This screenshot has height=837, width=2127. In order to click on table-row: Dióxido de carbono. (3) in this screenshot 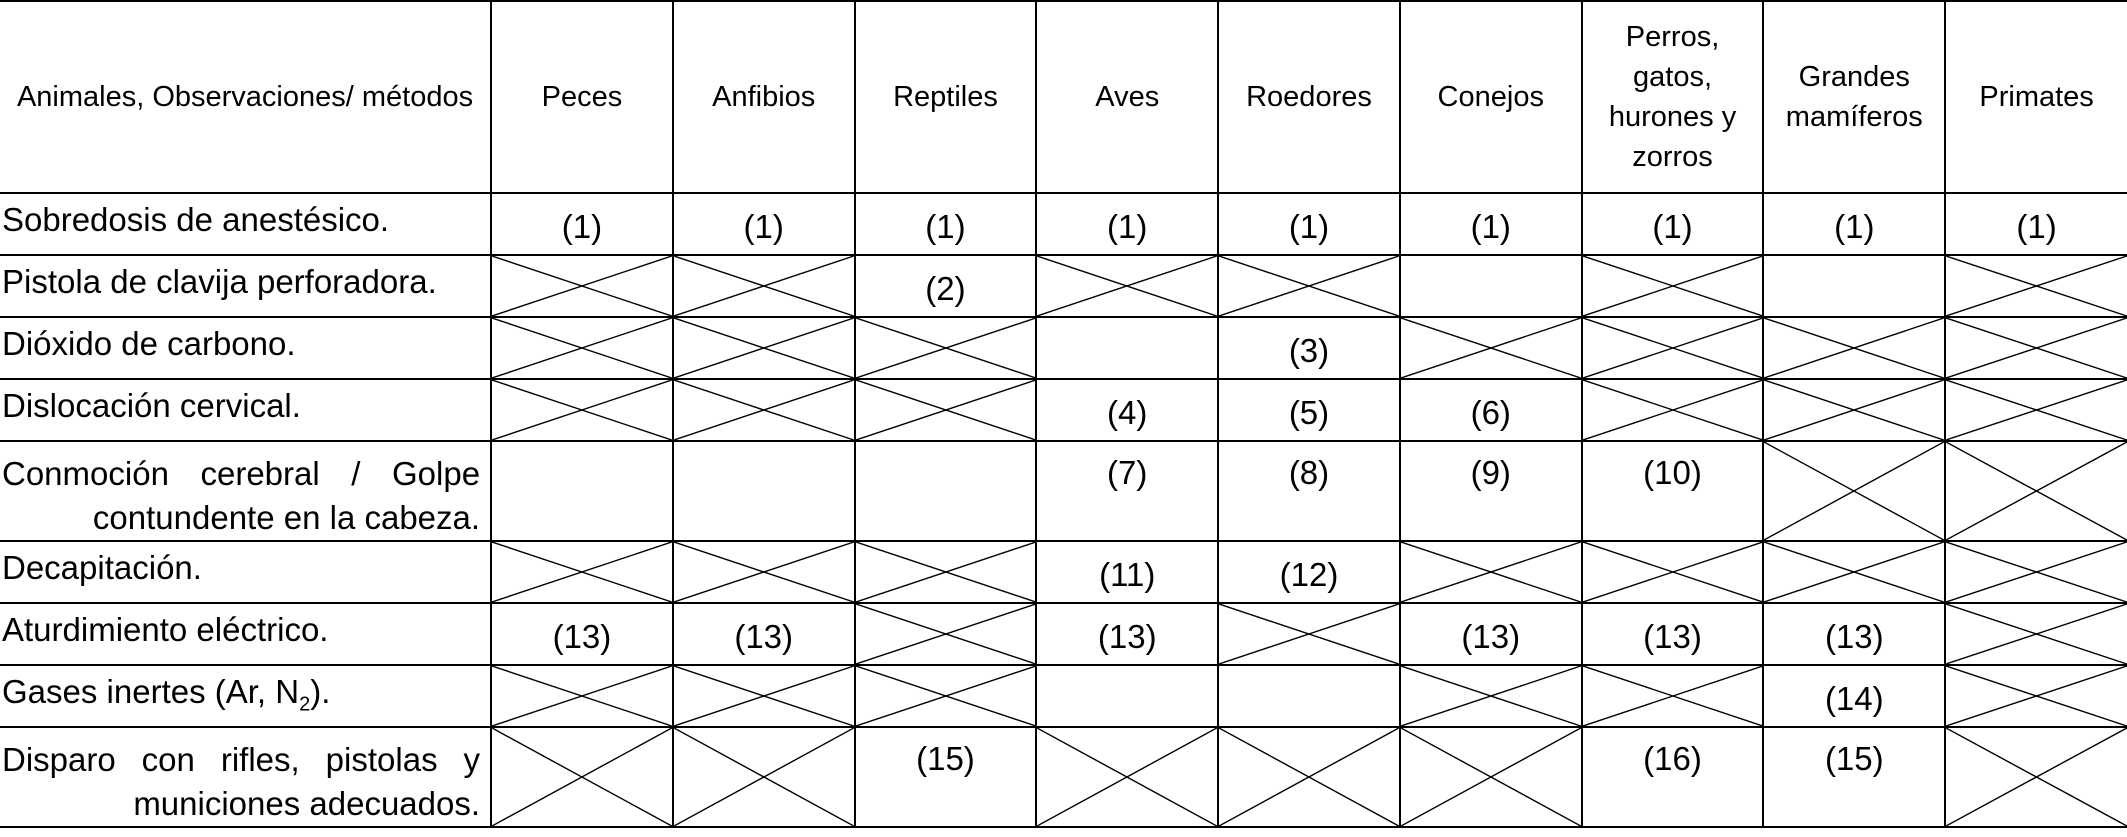, I will do `click(1063, 348)`.